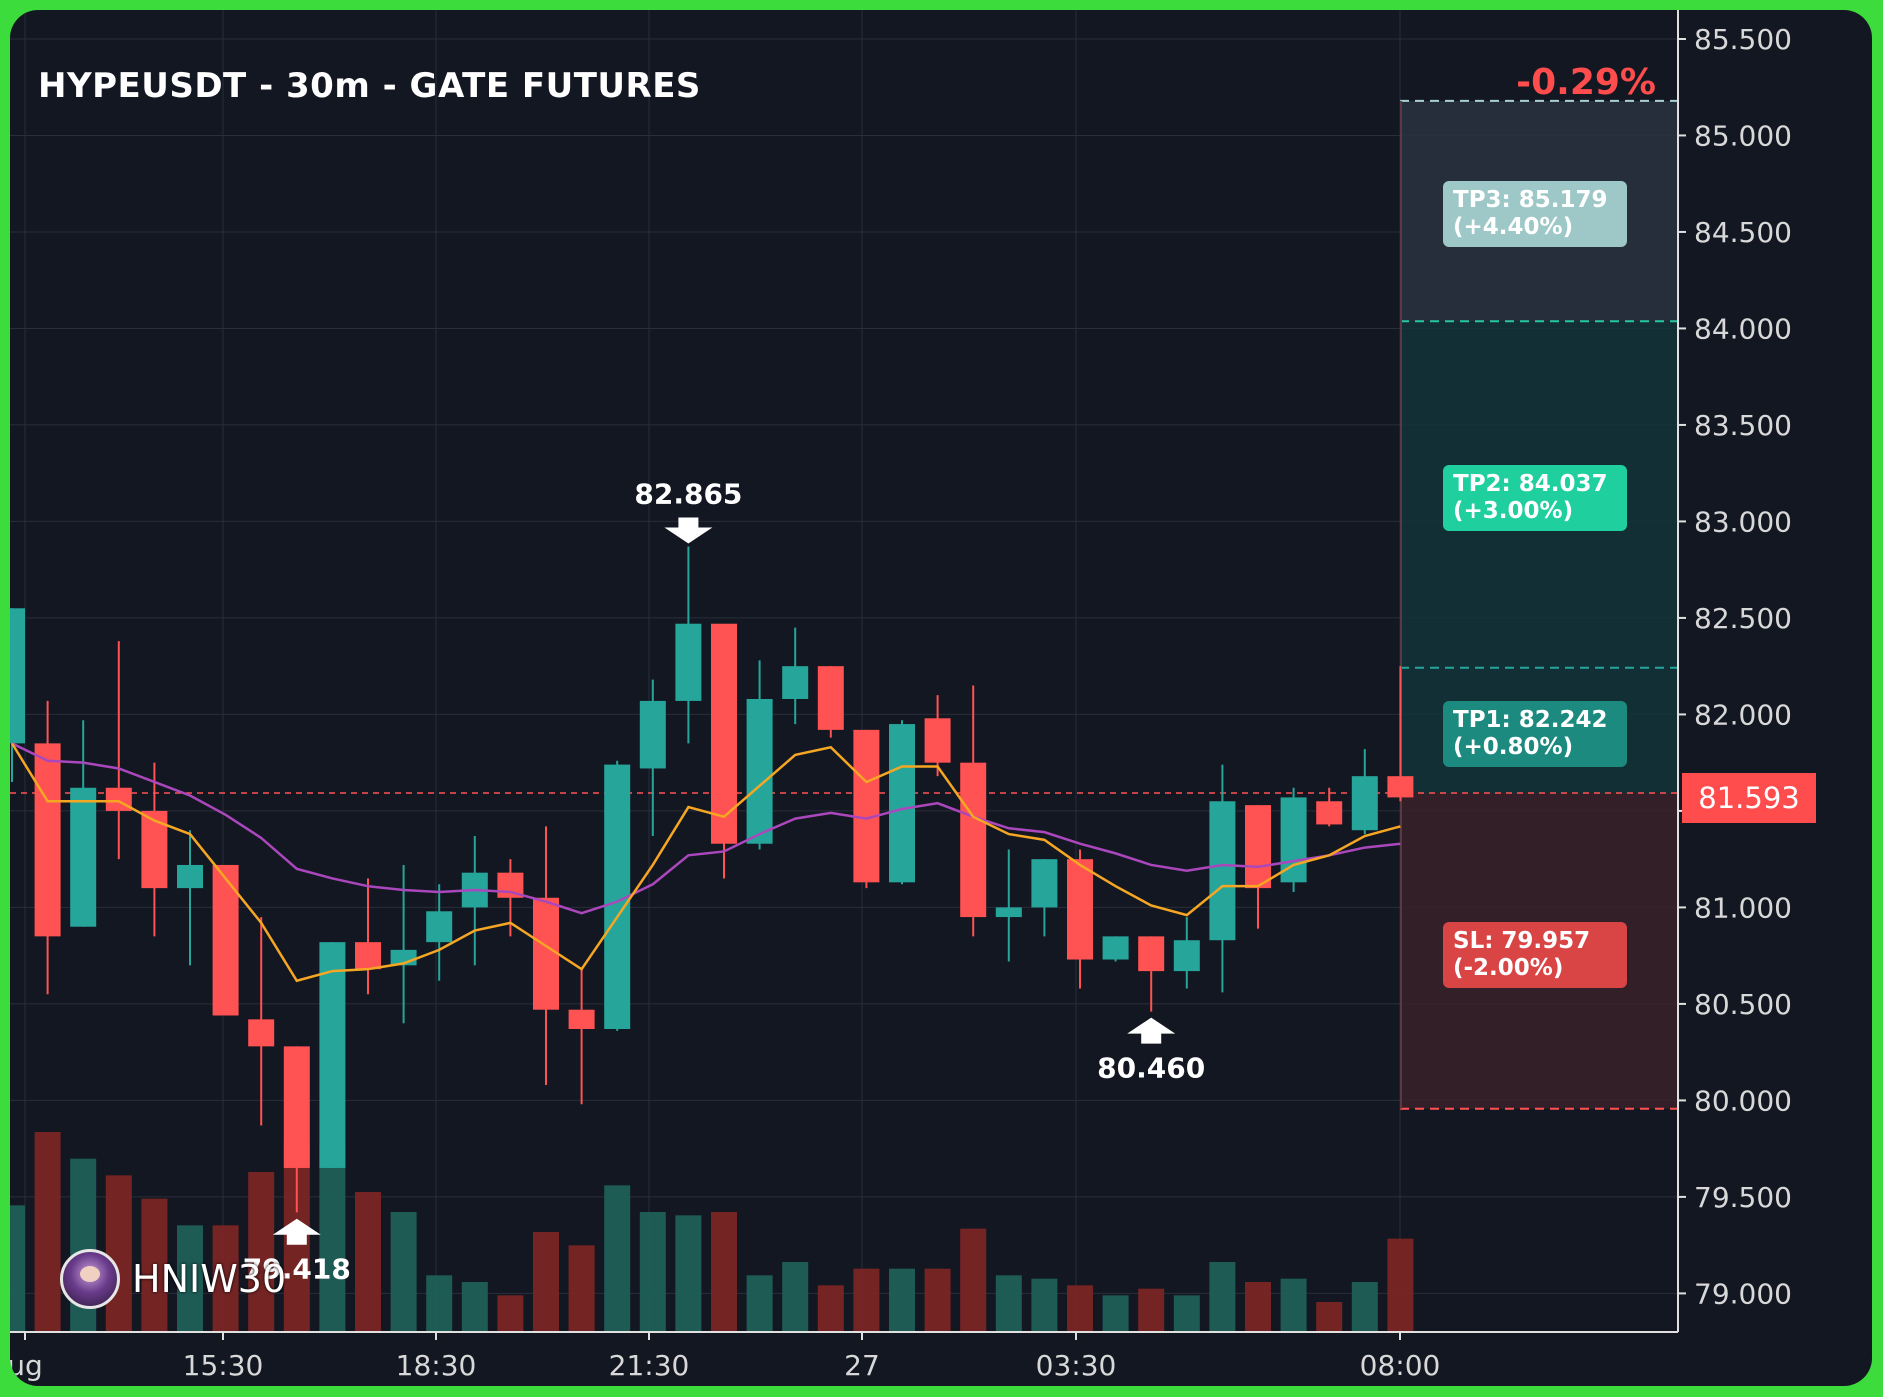  Describe the element at coordinates (688, 493) in the screenshot. I see `annotation-label: 82.865` at that location.